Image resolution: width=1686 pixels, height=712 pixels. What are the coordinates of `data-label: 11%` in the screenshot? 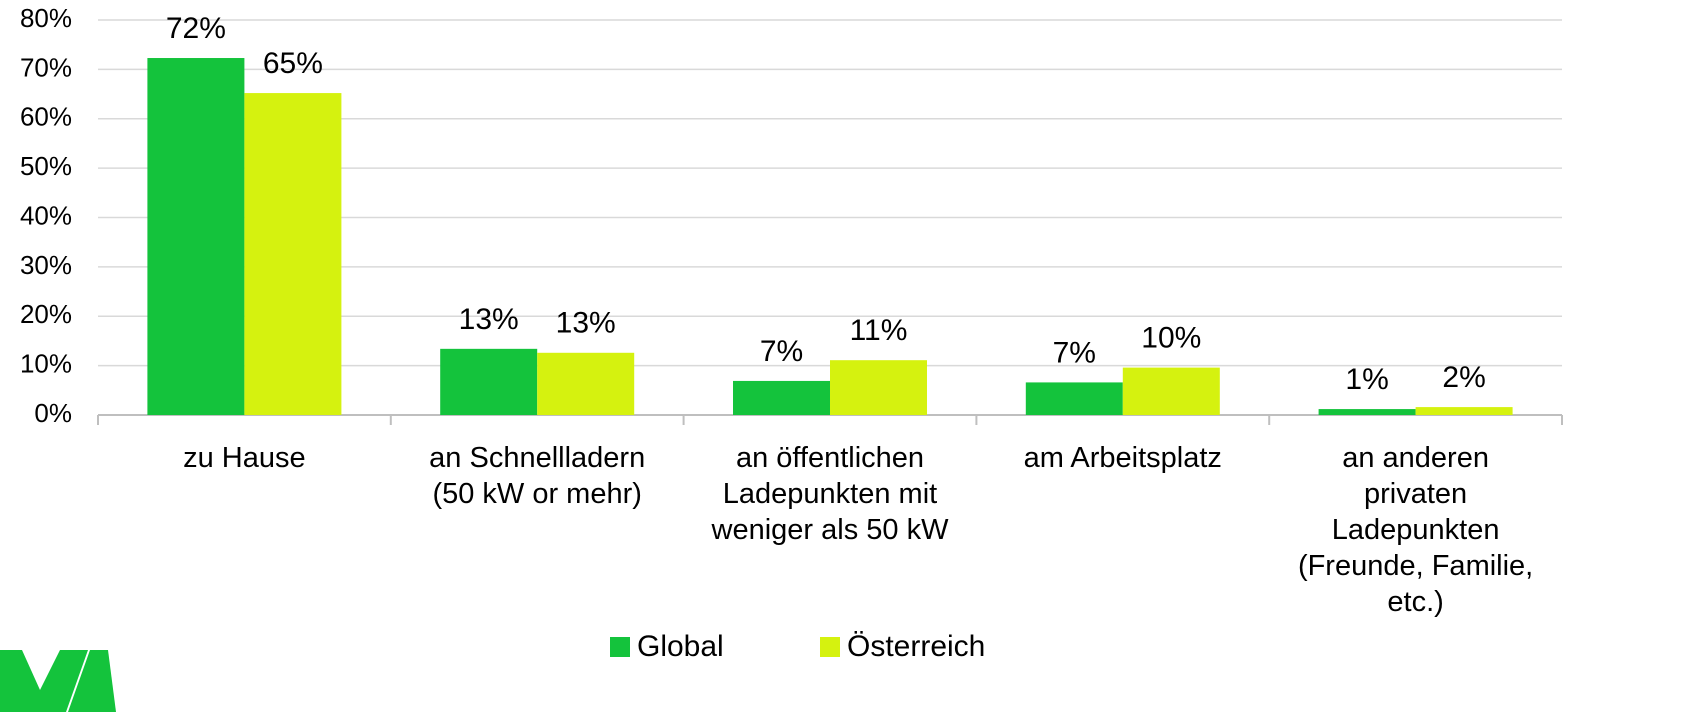 It's located at (879, 330).